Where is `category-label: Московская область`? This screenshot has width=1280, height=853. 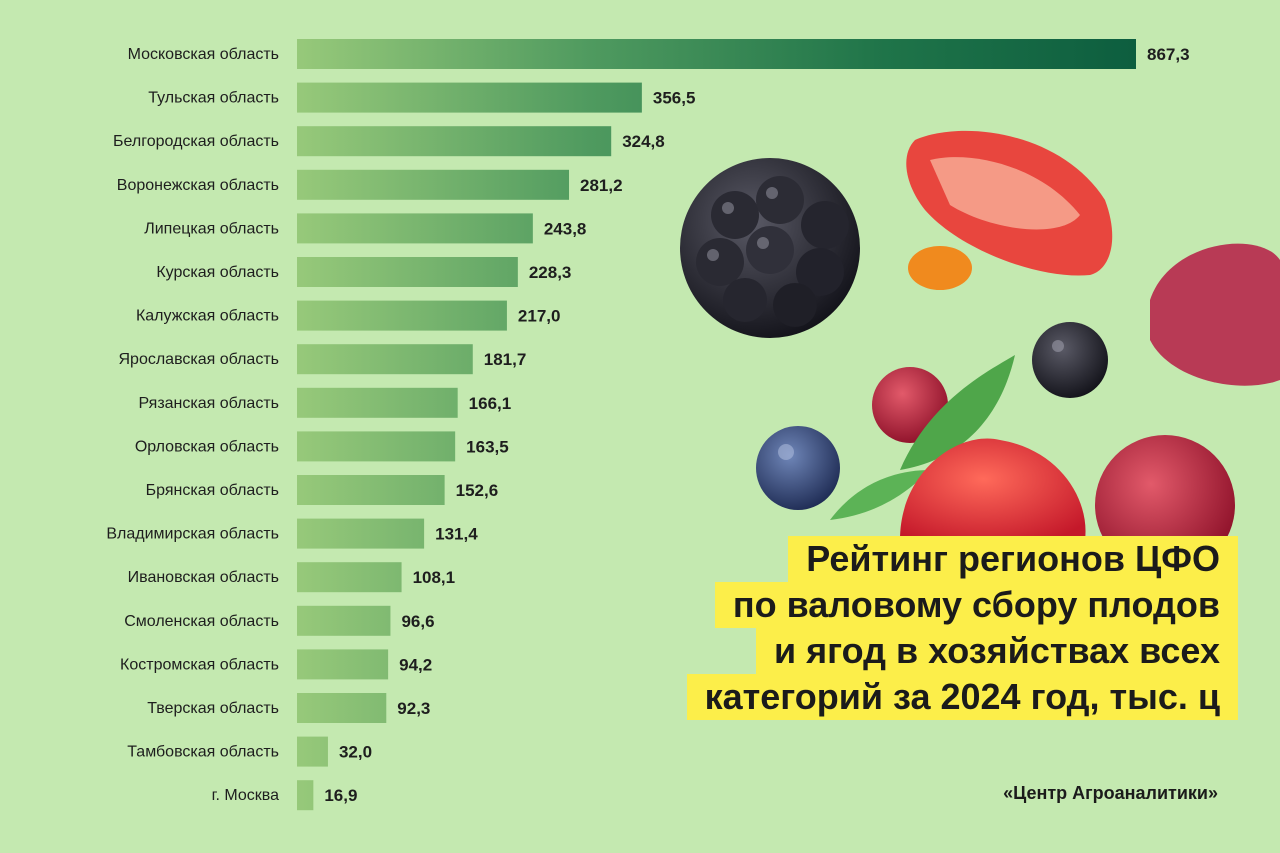 category-label: Московская область is located at coordinates (203, 54).